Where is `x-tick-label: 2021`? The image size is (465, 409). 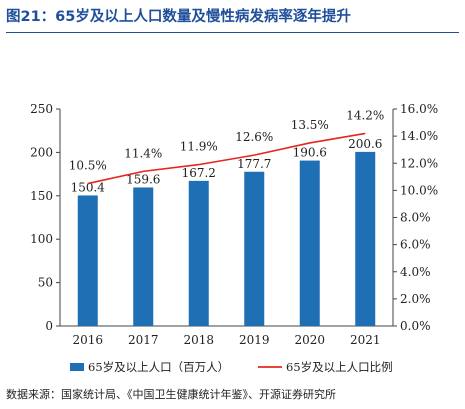 x-tick-label: 2021 is located at coordinates (365, 340).